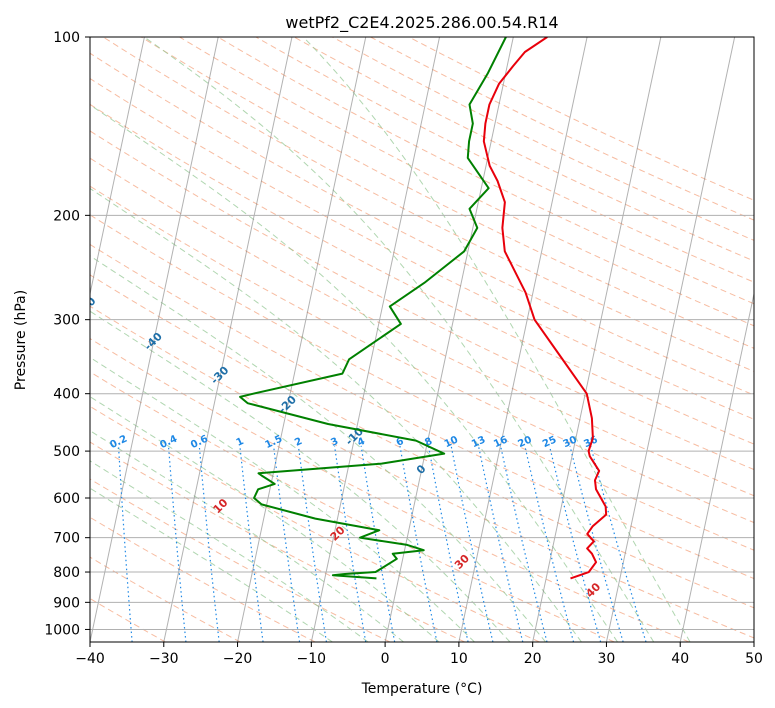  Describe the element at coordinates (67, 334) in the screenshot. I see `y-axis: 100 200 300 400 500 600 700 800 900 1000` at that location.